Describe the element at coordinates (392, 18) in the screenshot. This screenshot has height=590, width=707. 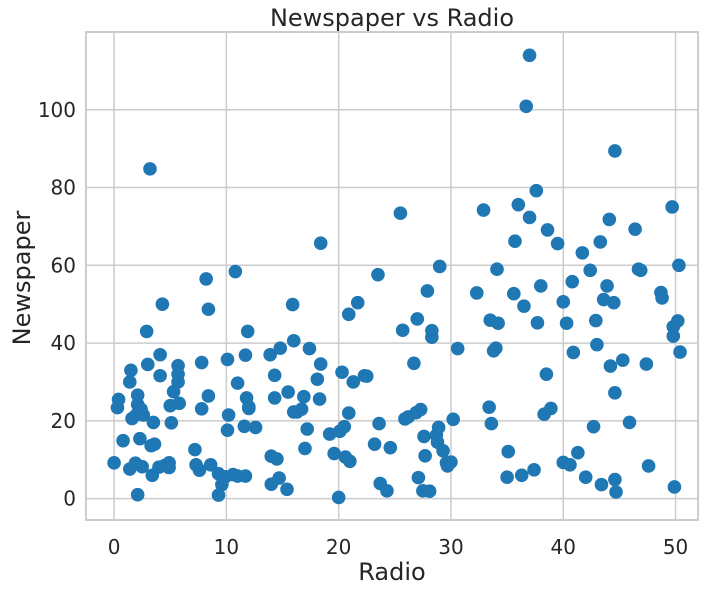
I see `chart-title: Newspaper vs Radio` at that location.